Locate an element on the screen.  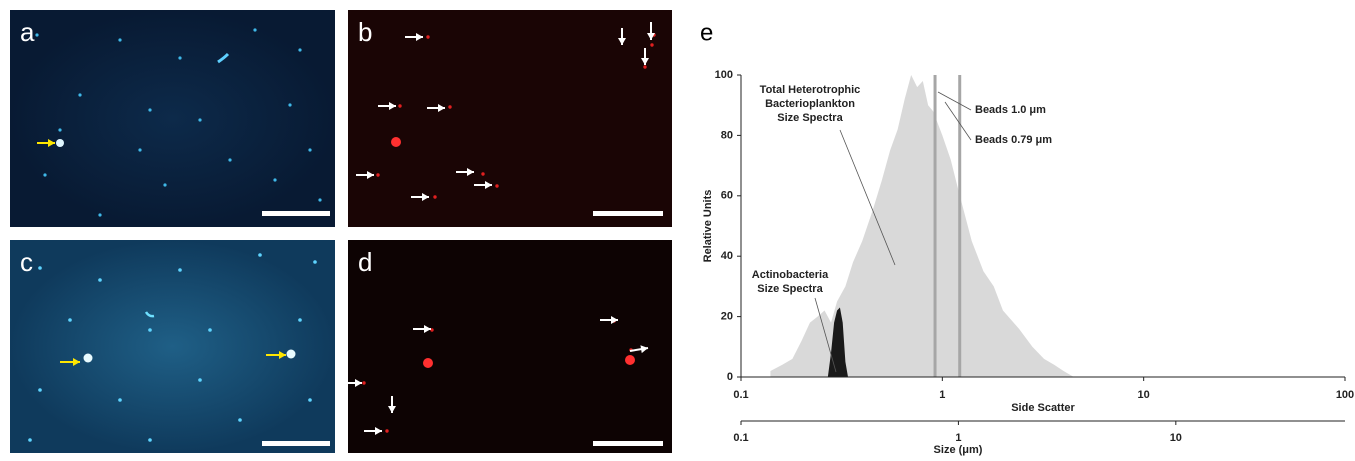
panel-b-image is located at coordinates (510, 118).